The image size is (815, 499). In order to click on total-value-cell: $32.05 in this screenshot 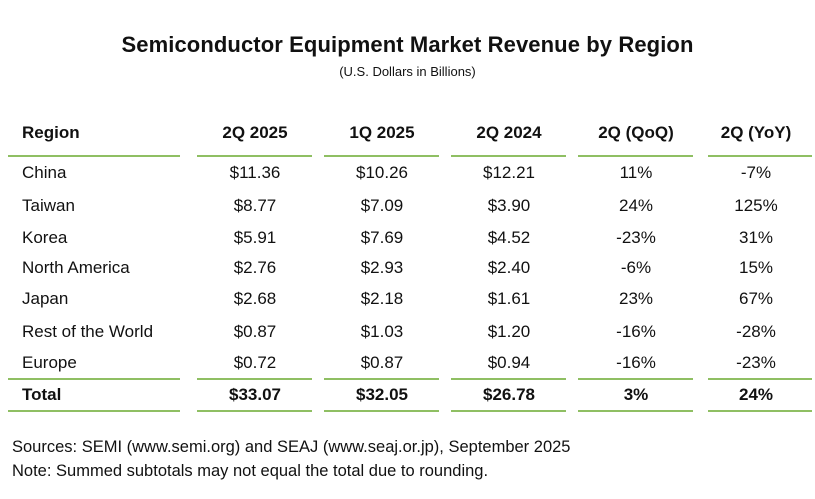, I will do `click(382, 394)`.